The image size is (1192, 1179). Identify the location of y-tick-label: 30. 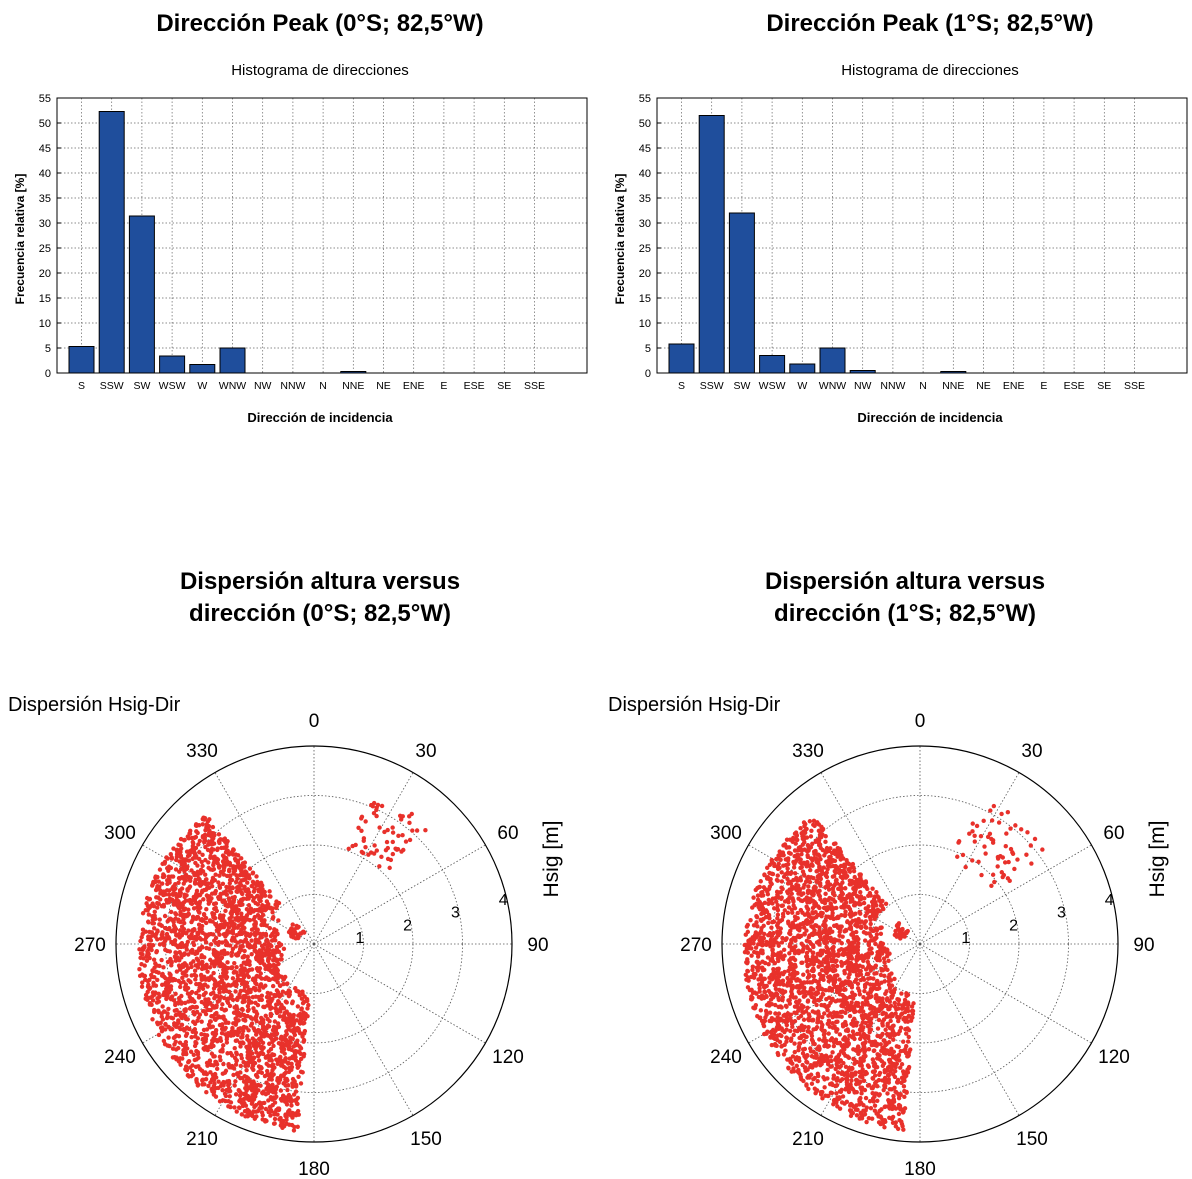
(45, 224).